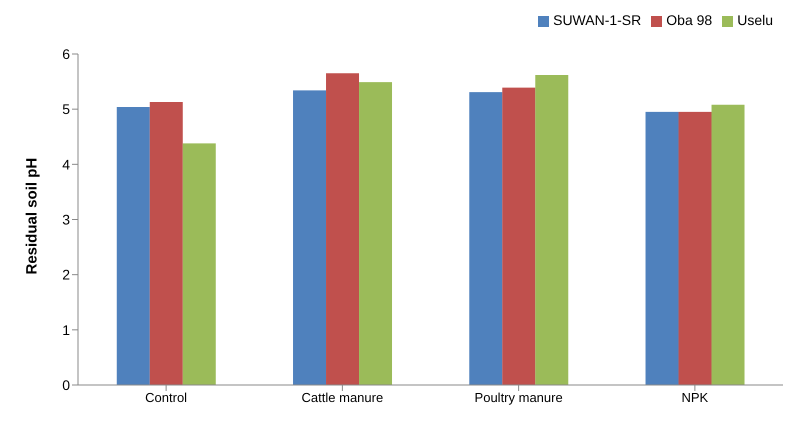 This screenshot has width=801, height=428. What do you see at coordinates (66, 219) in the screenshot?
I see `y-tick-label: 3` at bounding box center [66, 219].